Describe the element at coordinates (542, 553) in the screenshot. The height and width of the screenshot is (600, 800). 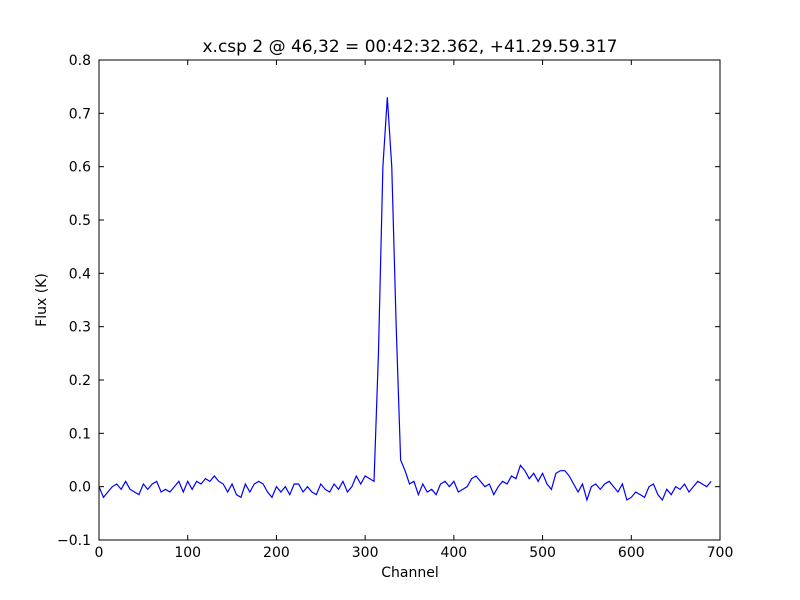
I see `x-tick-label: 500` at that location.